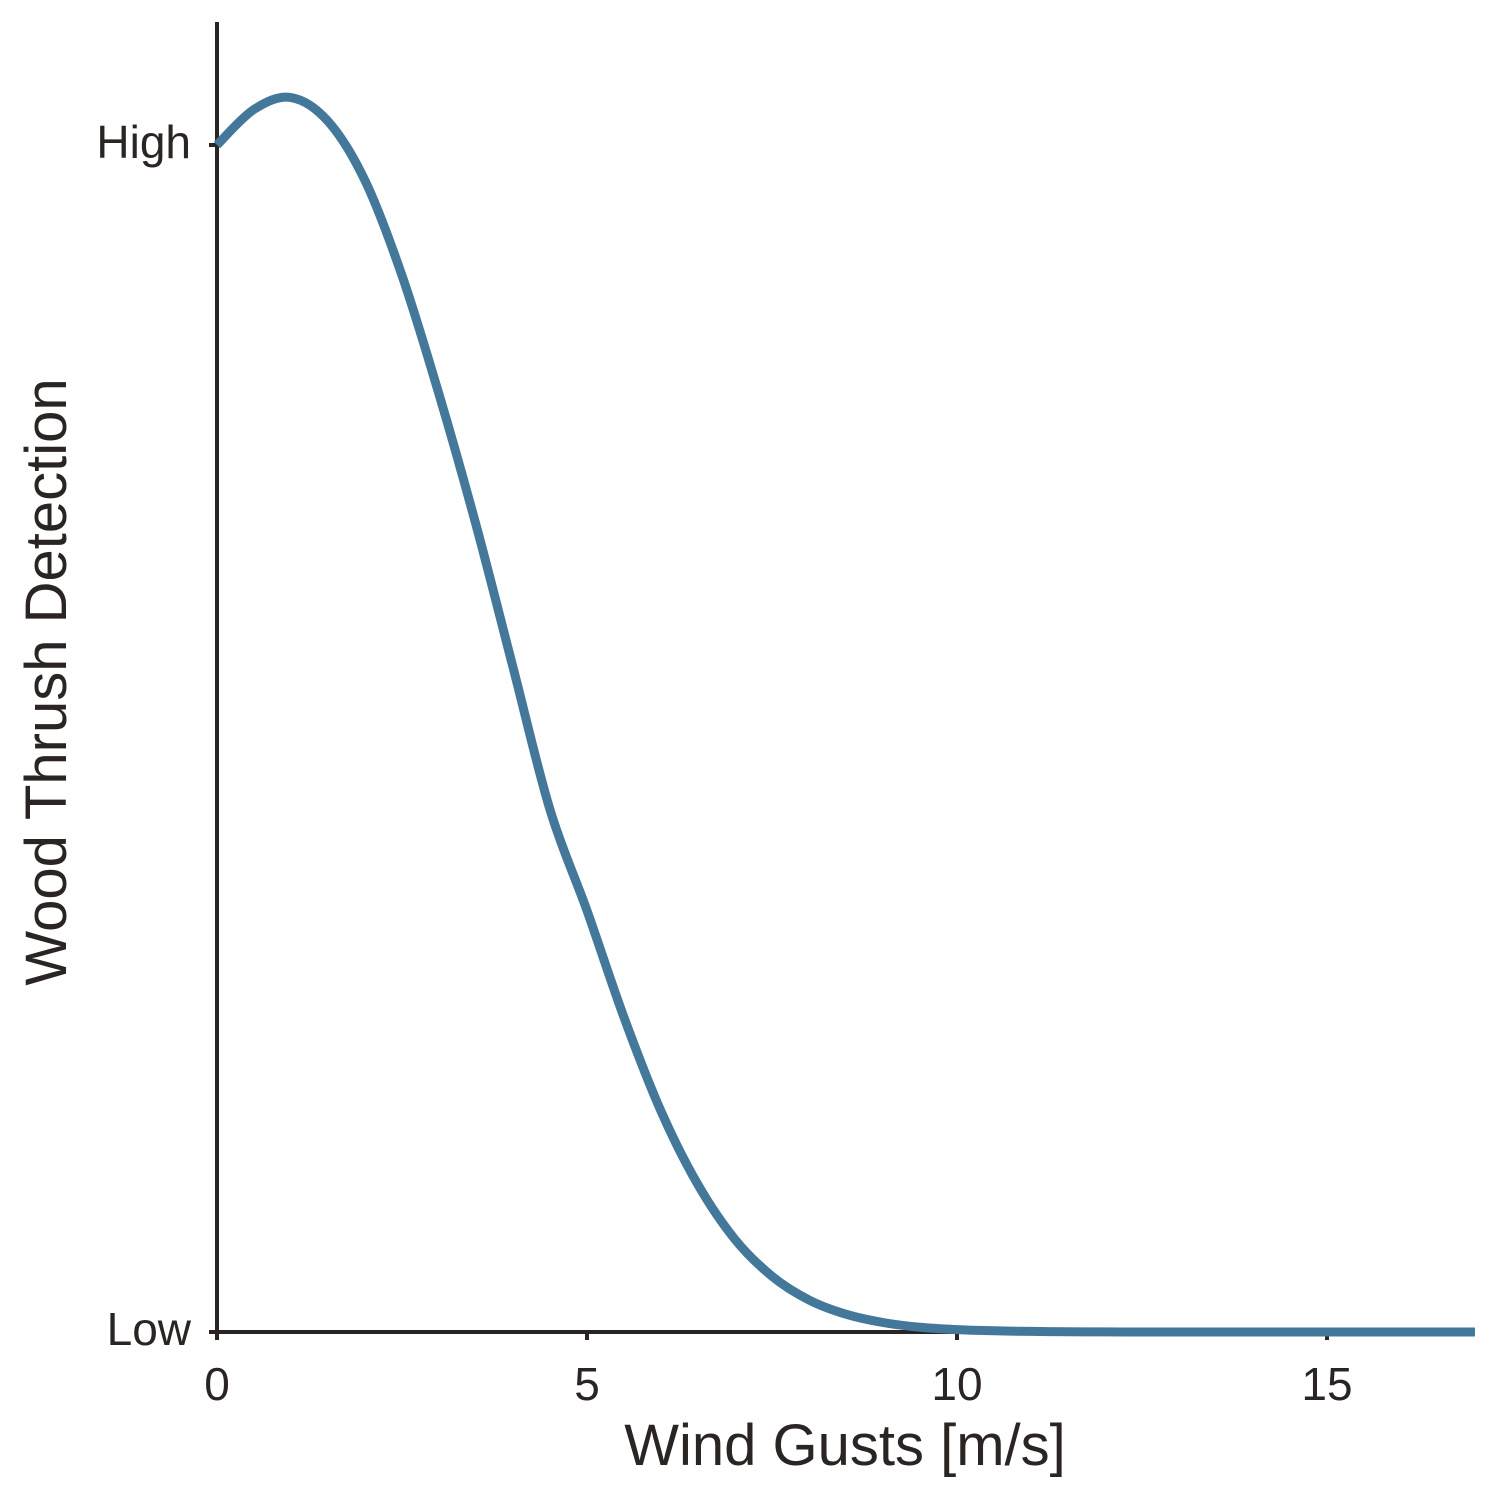  Describe the element at coordinates (845, 1445) in the screenshot. I see `x-axis-title: Wind Gusts [m/s]` at that location.